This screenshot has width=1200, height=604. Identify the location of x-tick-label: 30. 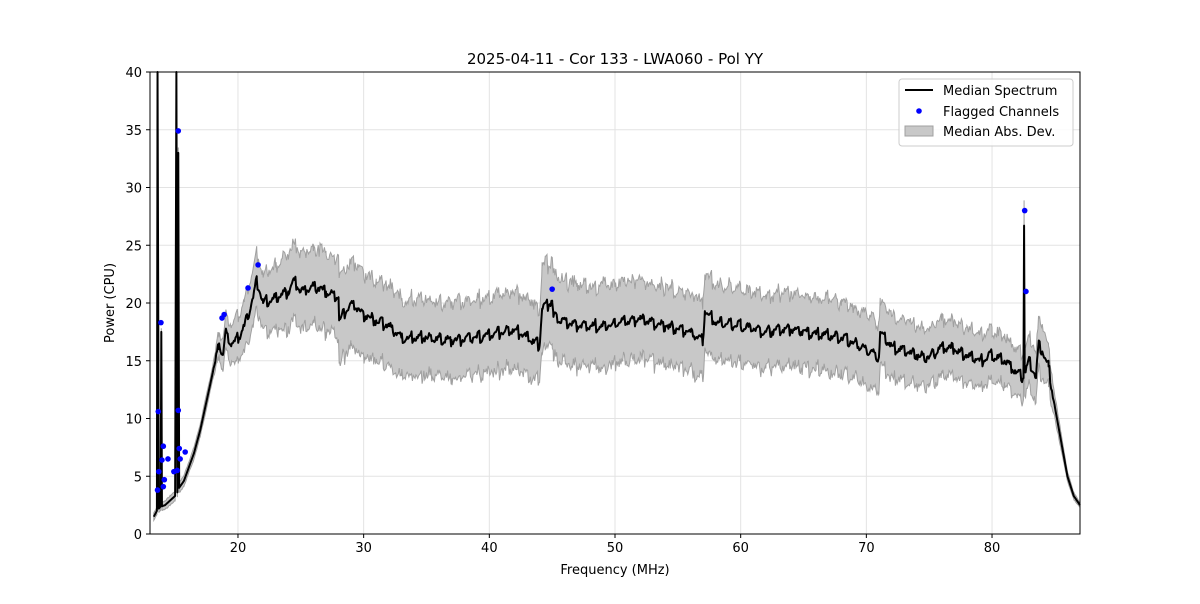
(363, 548).